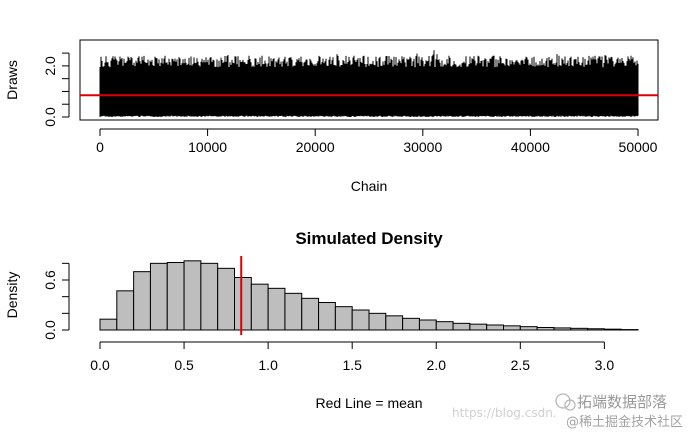  What do you see at coordinates (369, 186) in the screenshot?
I see `trace-x-axis-label: Chain` at bounding box center [369, 186].